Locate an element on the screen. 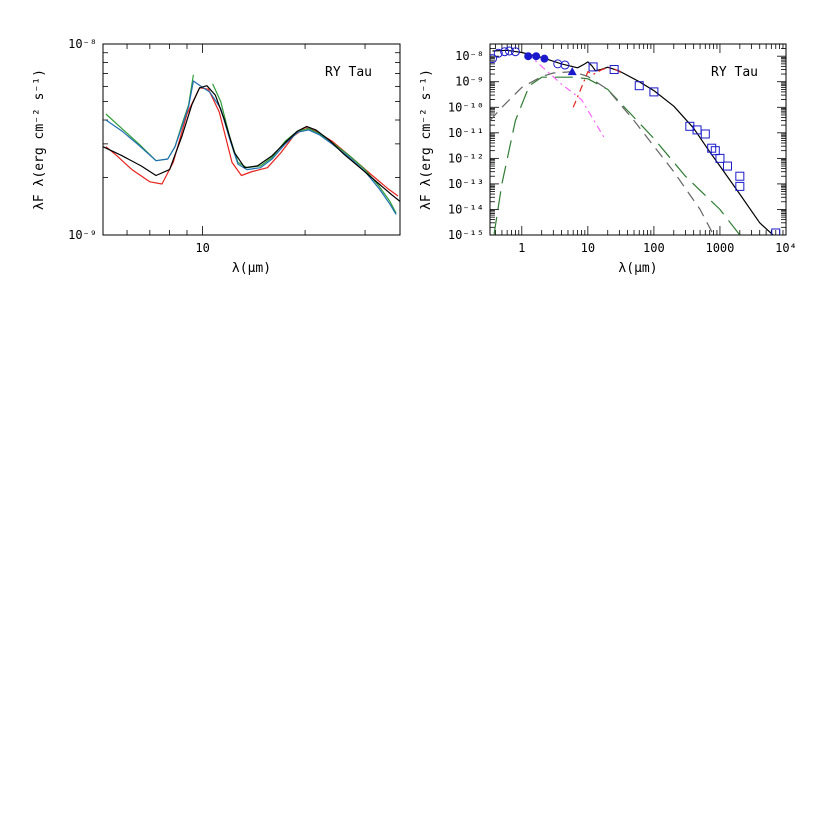 The width and height of the screenshot is (830, 830). y-tick-label: 10⁻¹³ is located at coordinates (466, 184).